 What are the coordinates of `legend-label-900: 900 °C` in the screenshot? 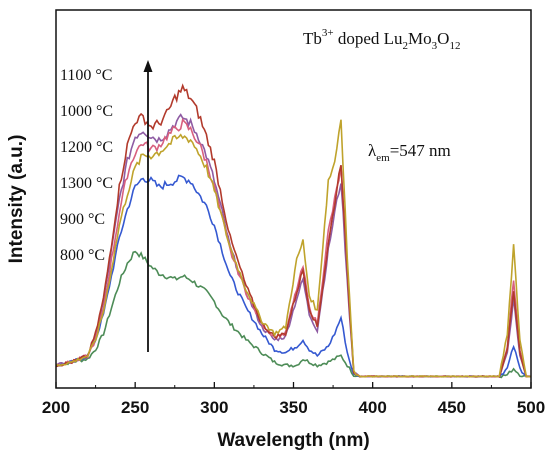 It's located at (82, 219).